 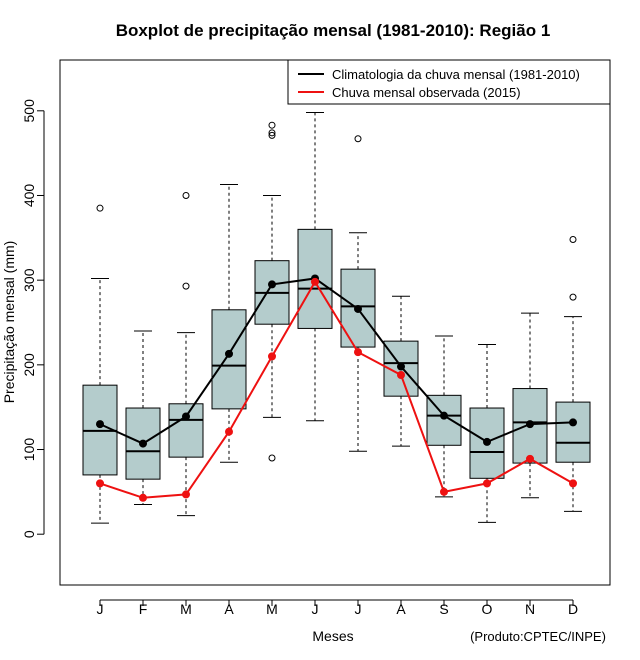 What do you see at coordinates (29, 450) in the screenshot?
I see `y-tick-label-100: 100` at bounding box center [29, 450].